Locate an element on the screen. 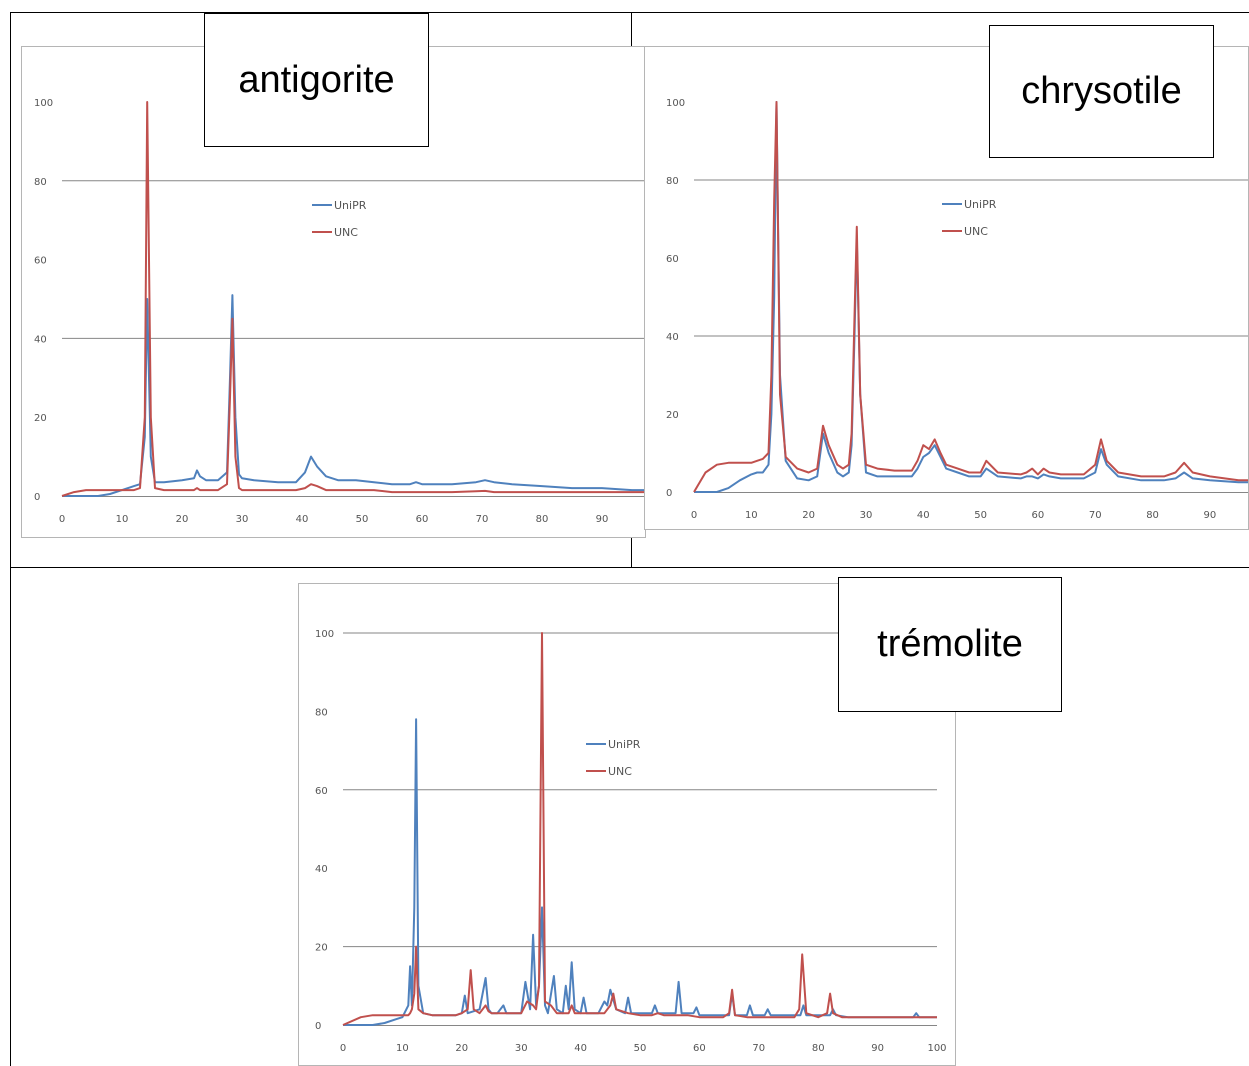 Image resolution: width=1249 pixels, height=1066 pixels. label-tremolite: trémolite is located at coordinates (950, 644).